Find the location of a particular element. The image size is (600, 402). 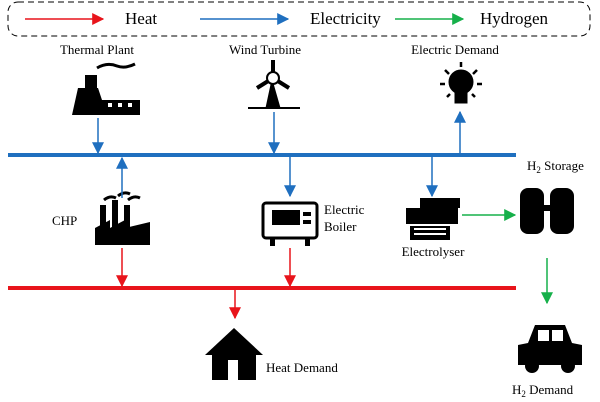

node-label: Thermal Plant is located at coordinates (97, 49).